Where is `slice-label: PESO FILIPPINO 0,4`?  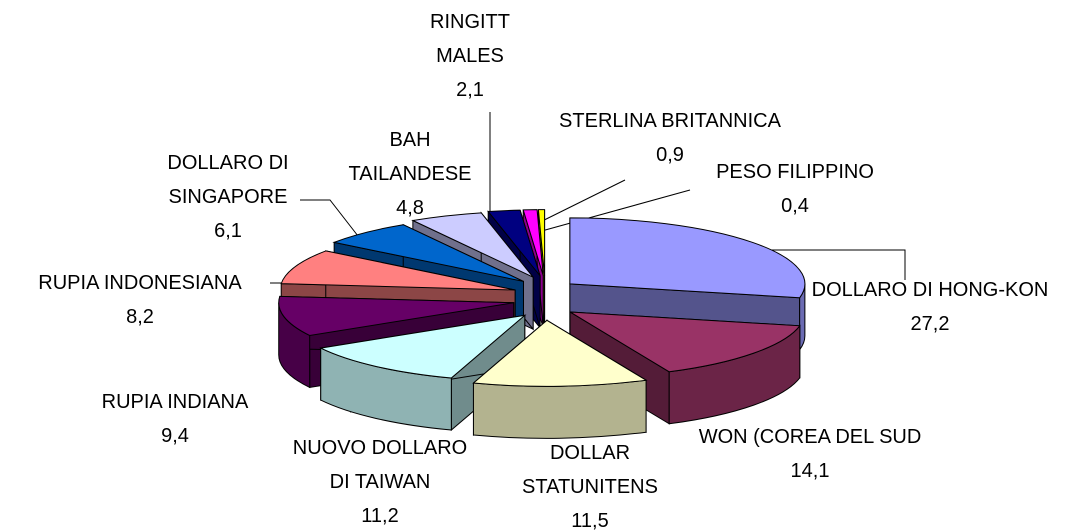 slice-label: PESO FILIPPINO 0,4 is located at coordinates (795, 189).